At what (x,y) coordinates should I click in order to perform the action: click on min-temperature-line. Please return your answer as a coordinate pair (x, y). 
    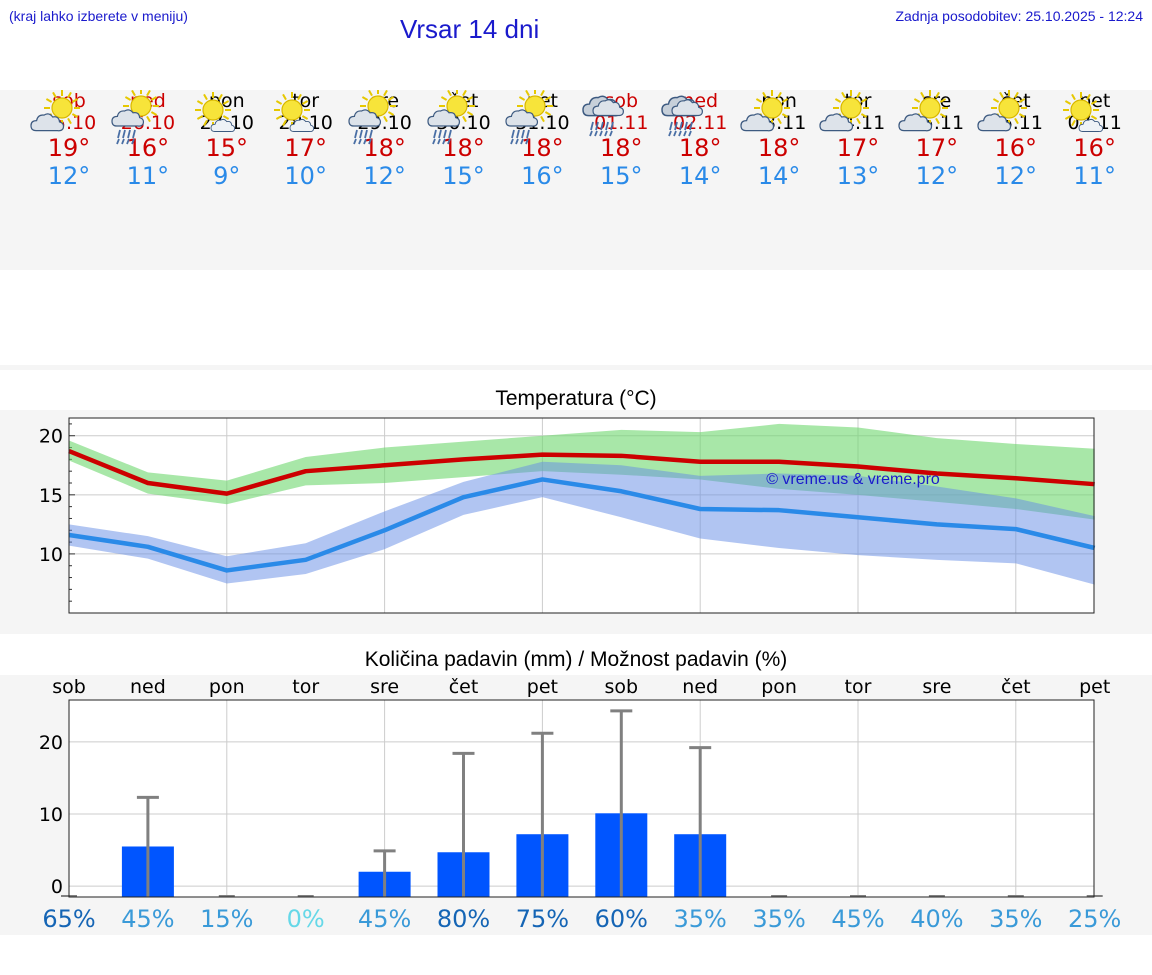
    Looking at the image, I should click on (582, 525).